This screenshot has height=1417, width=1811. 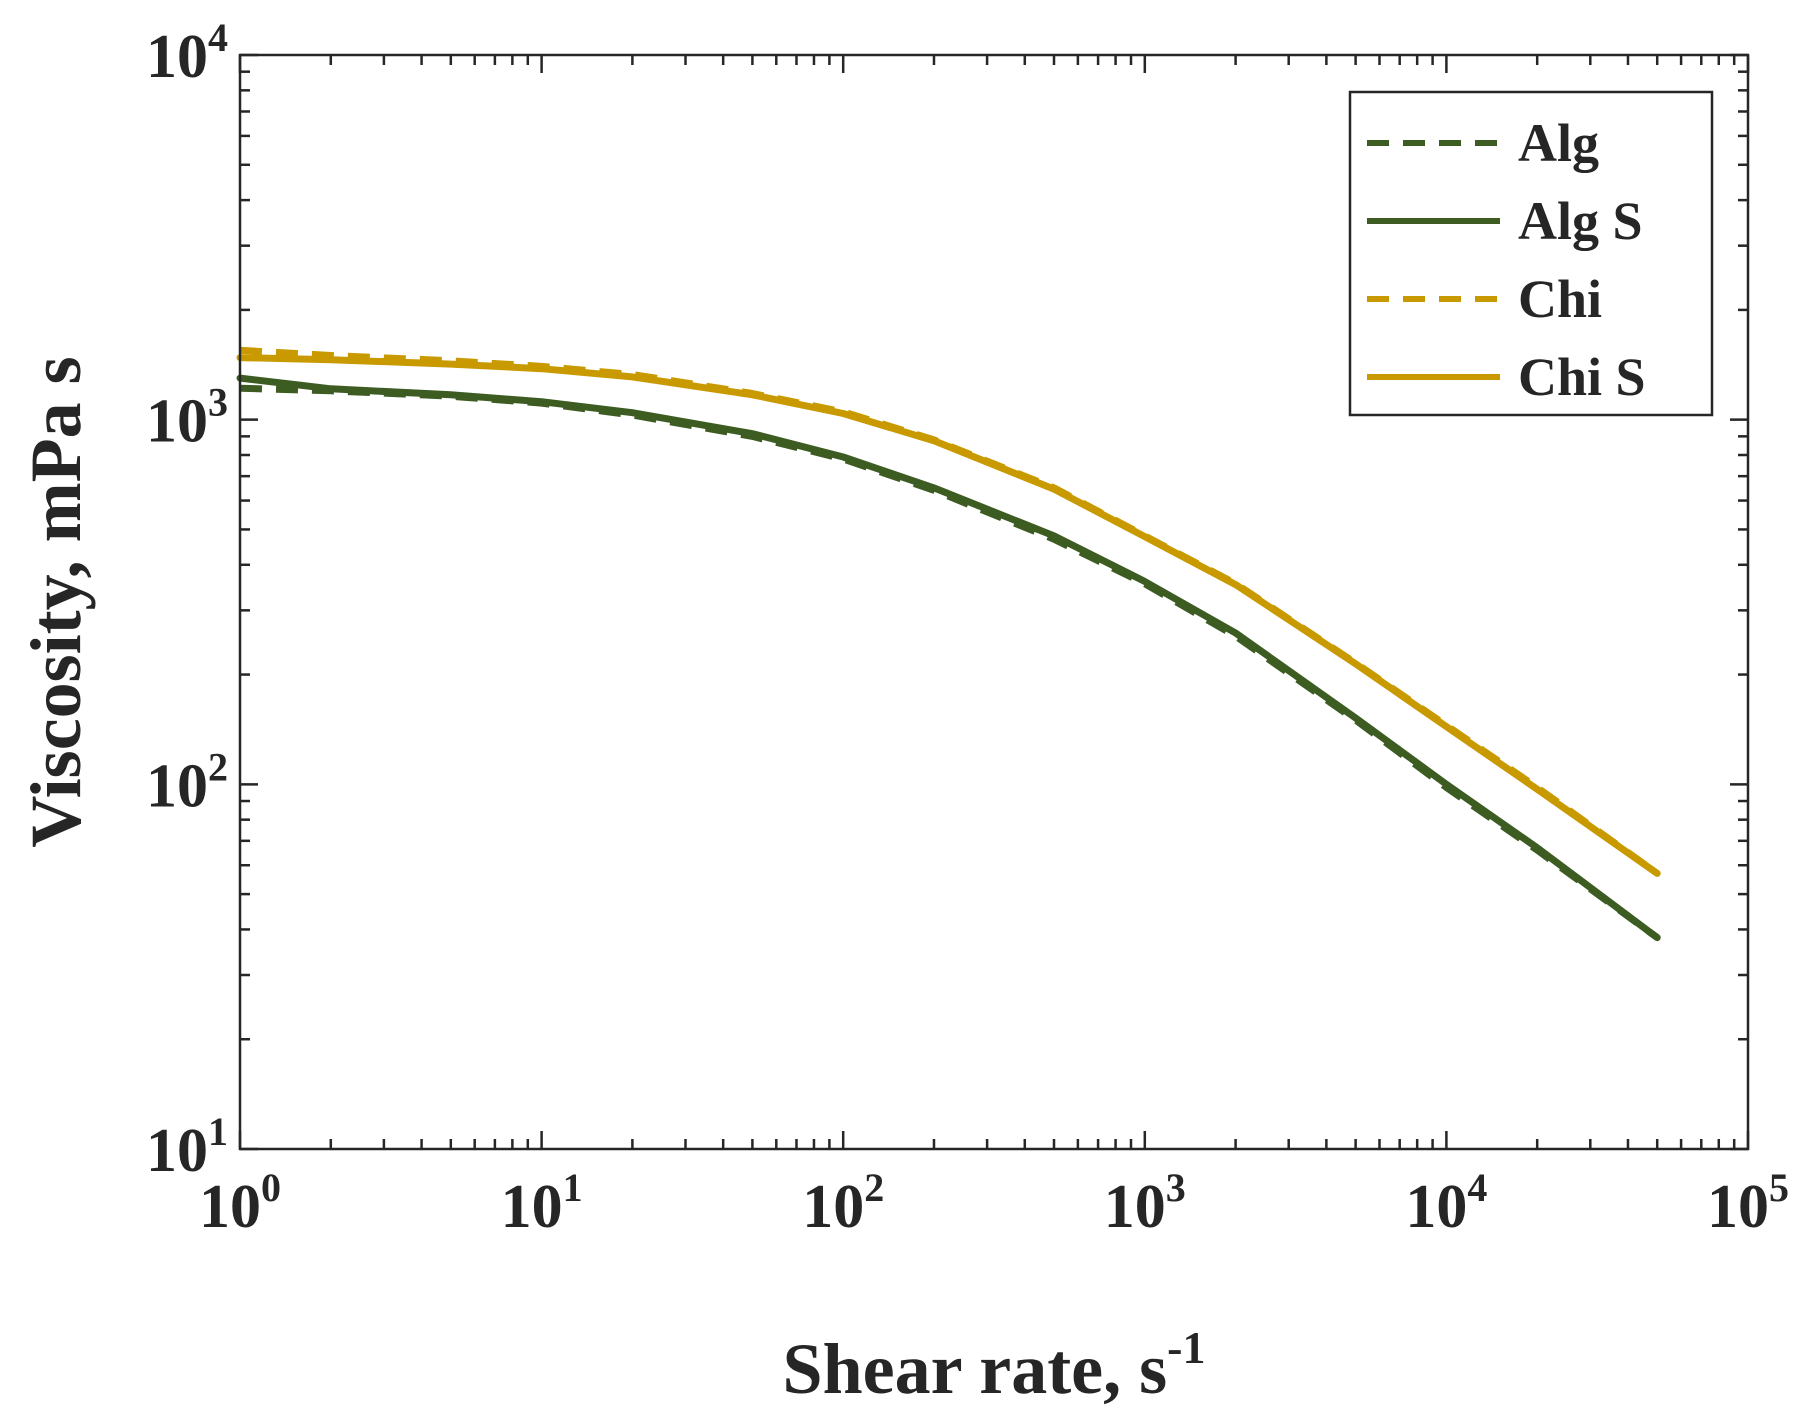 What do you see at coordinates (1506, 260) in the screenshot?
I see `legend-items: Alg Alg S Chi Chi S` at bounding box center [1506, 260].